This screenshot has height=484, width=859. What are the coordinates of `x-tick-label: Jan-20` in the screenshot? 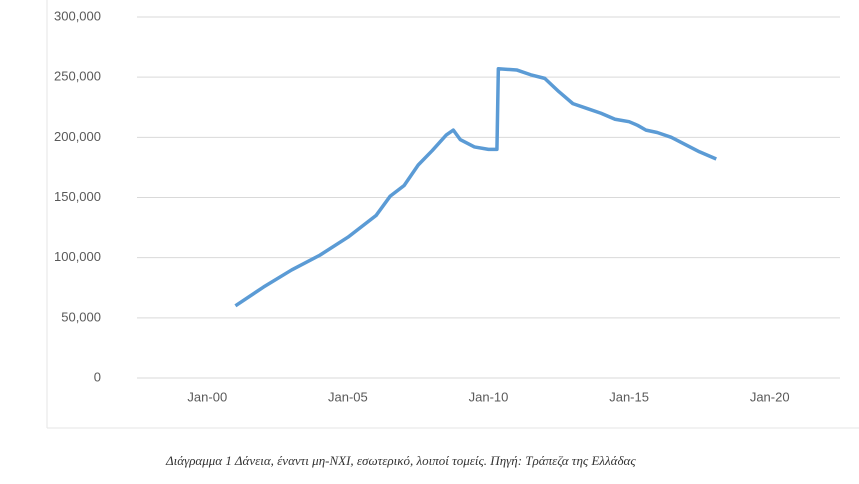 It's located at (770, 396).